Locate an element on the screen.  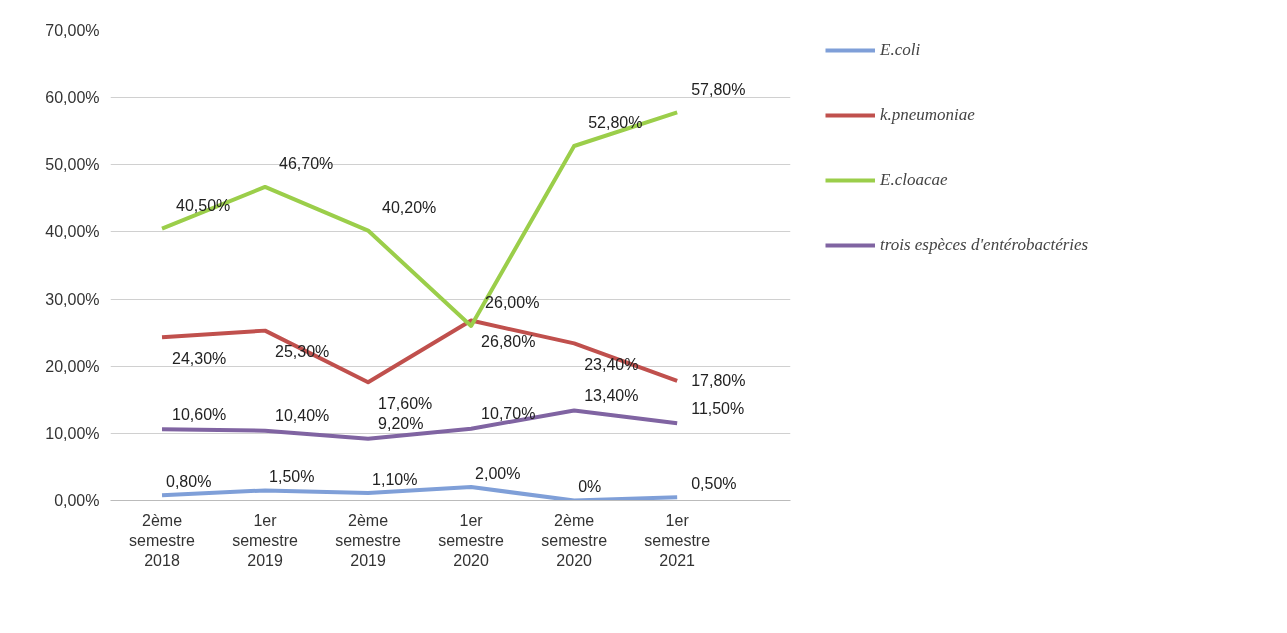
data-label: 11,50% is located at coordinates (718, 408).